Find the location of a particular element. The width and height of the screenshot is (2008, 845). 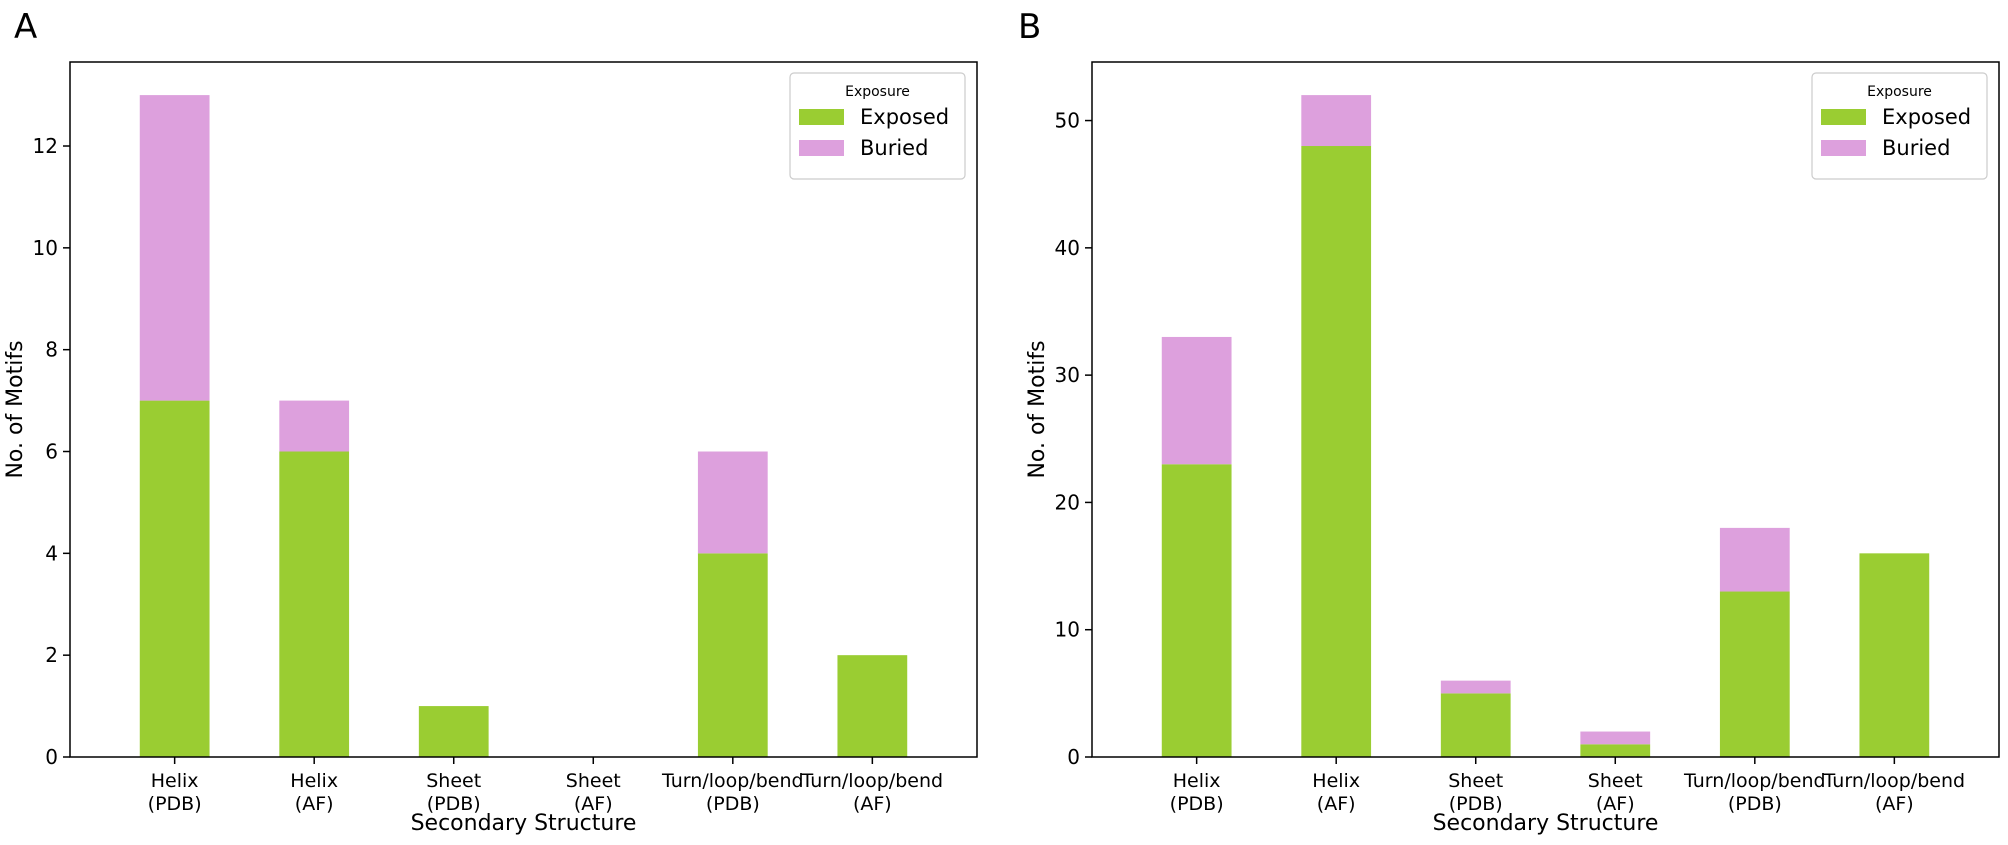

y-tick-label: 50 is located at coordinates (1067, 121).